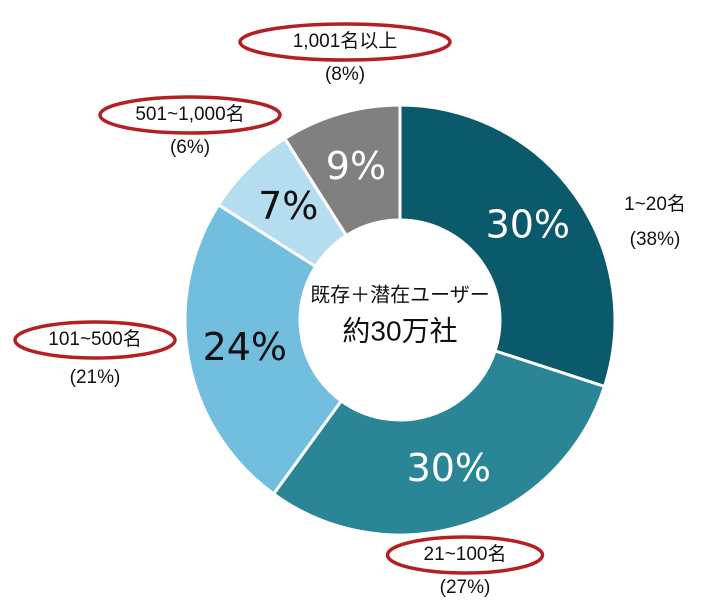 The height and width of the screenshot is (600, 704). I want to click on category-share: (21%), so click(95, 377).